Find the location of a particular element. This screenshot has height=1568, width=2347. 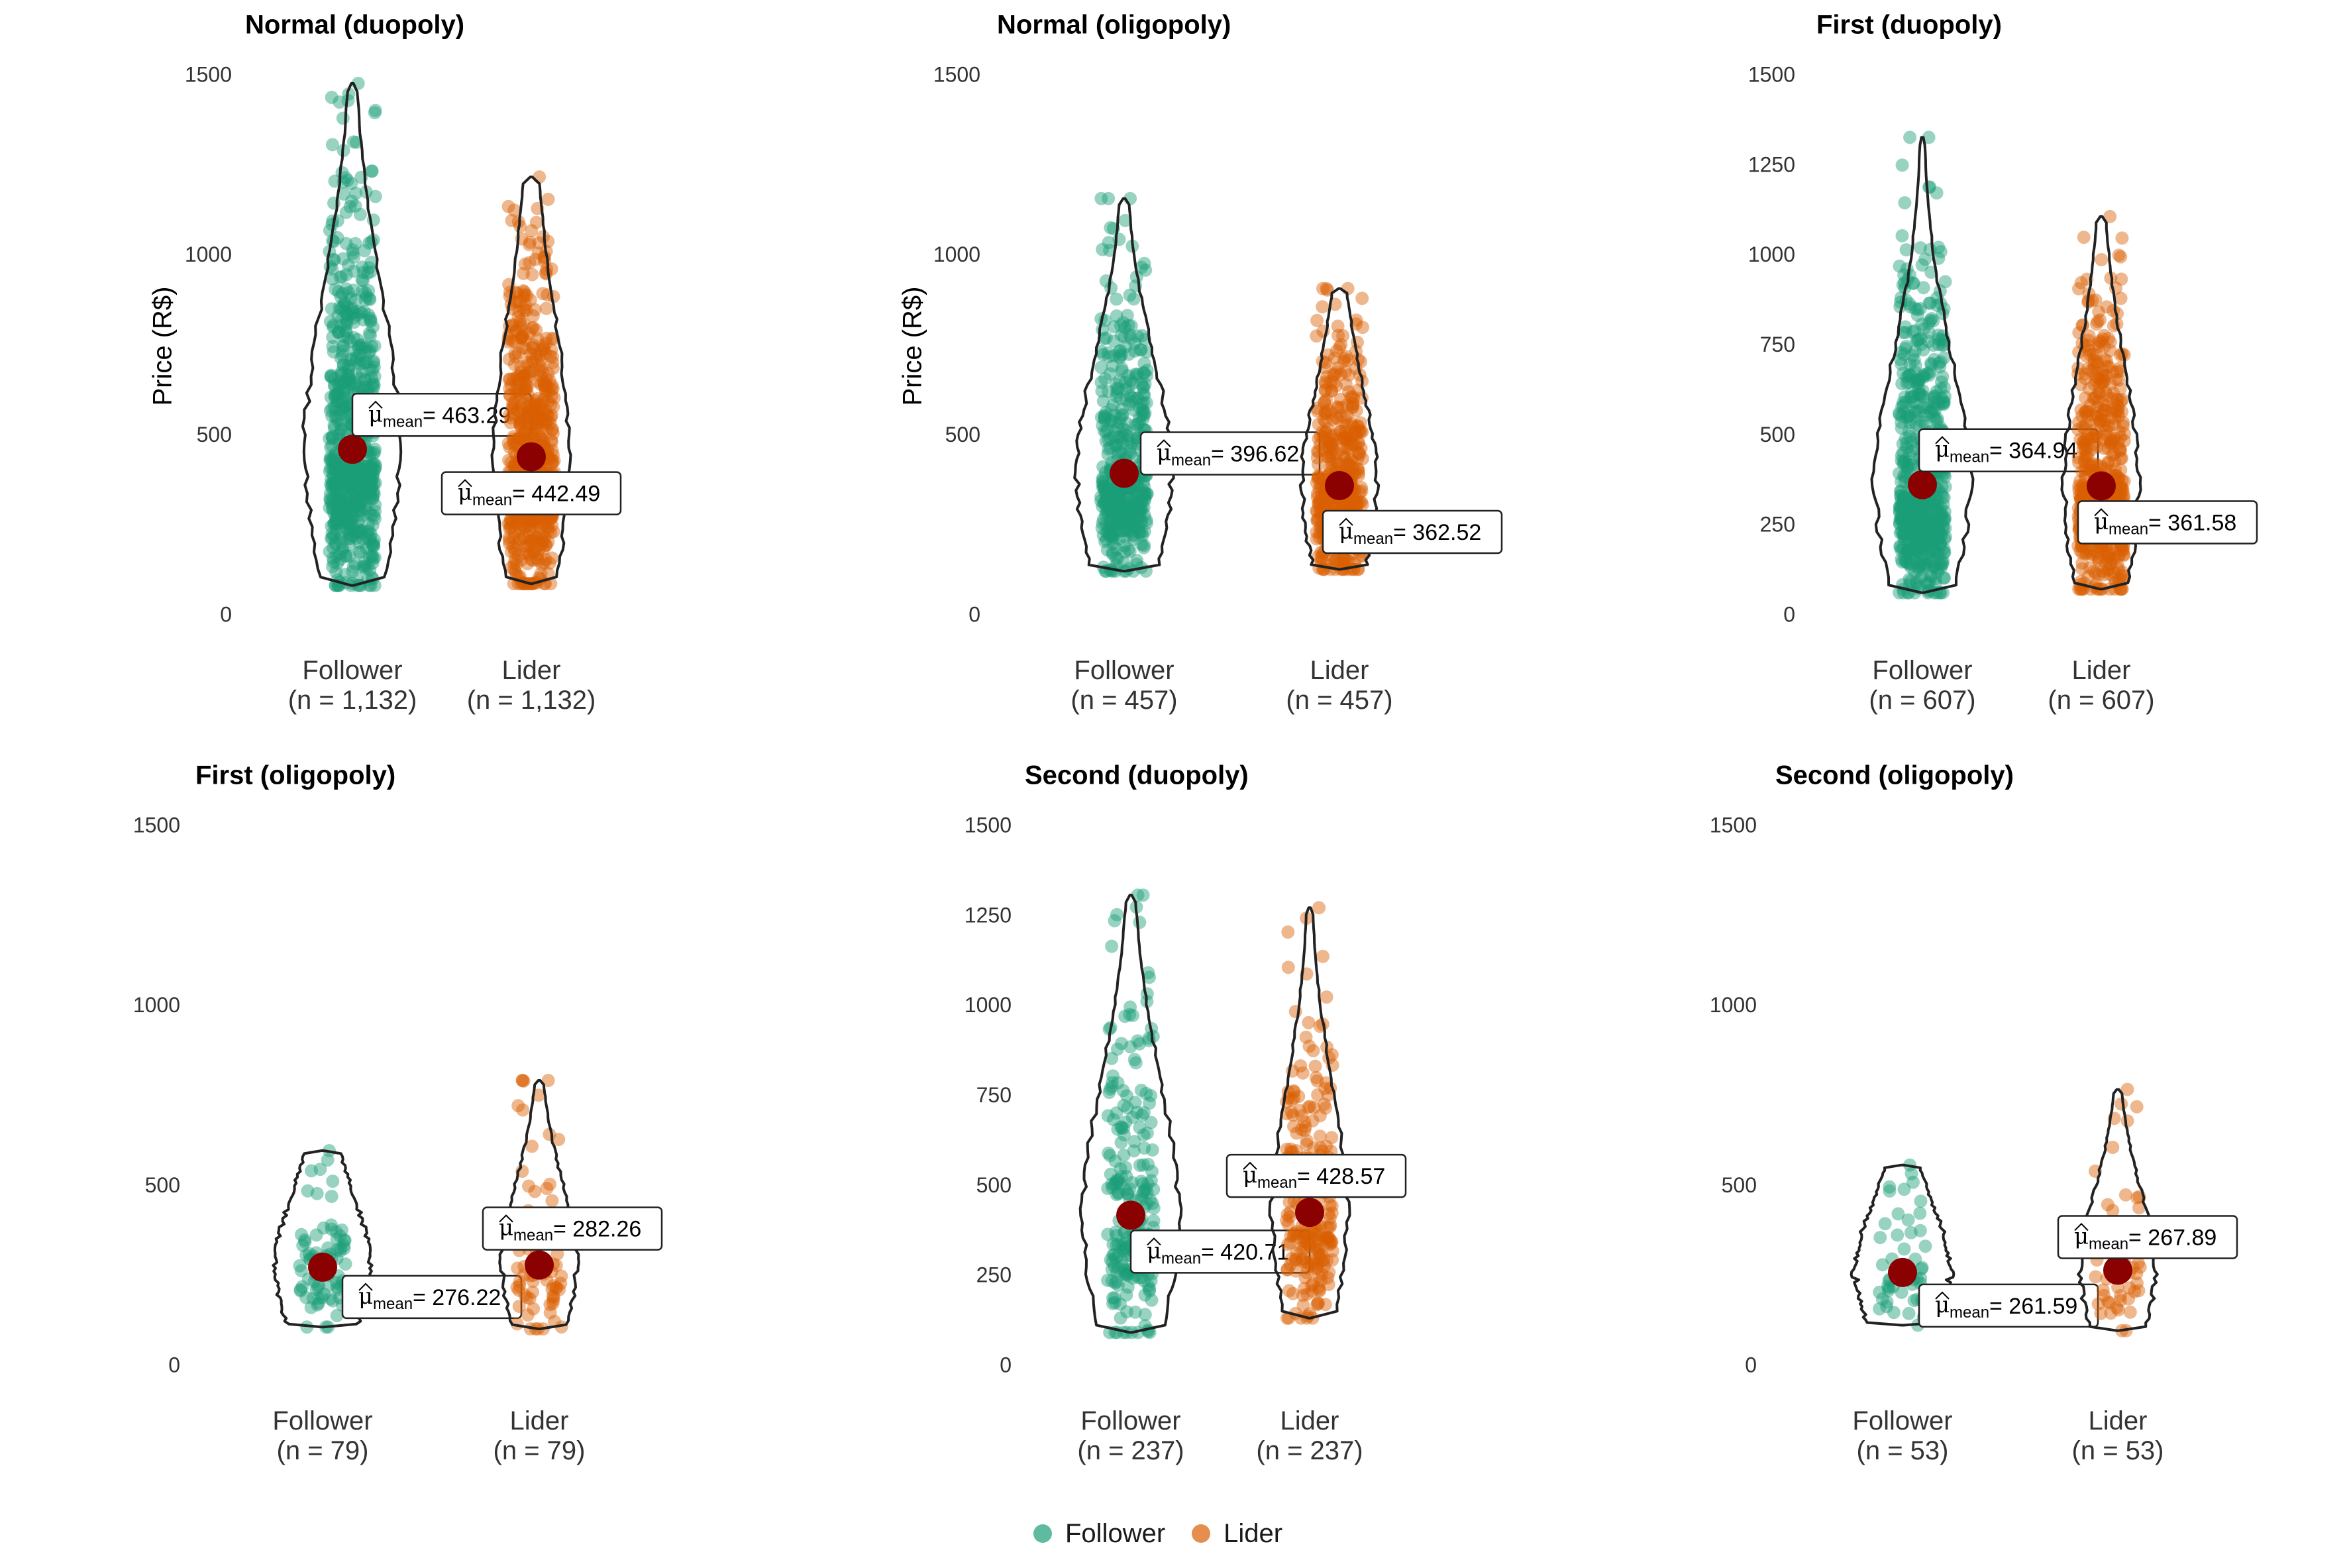

mean-label-box is located at coordinates (531, 493).